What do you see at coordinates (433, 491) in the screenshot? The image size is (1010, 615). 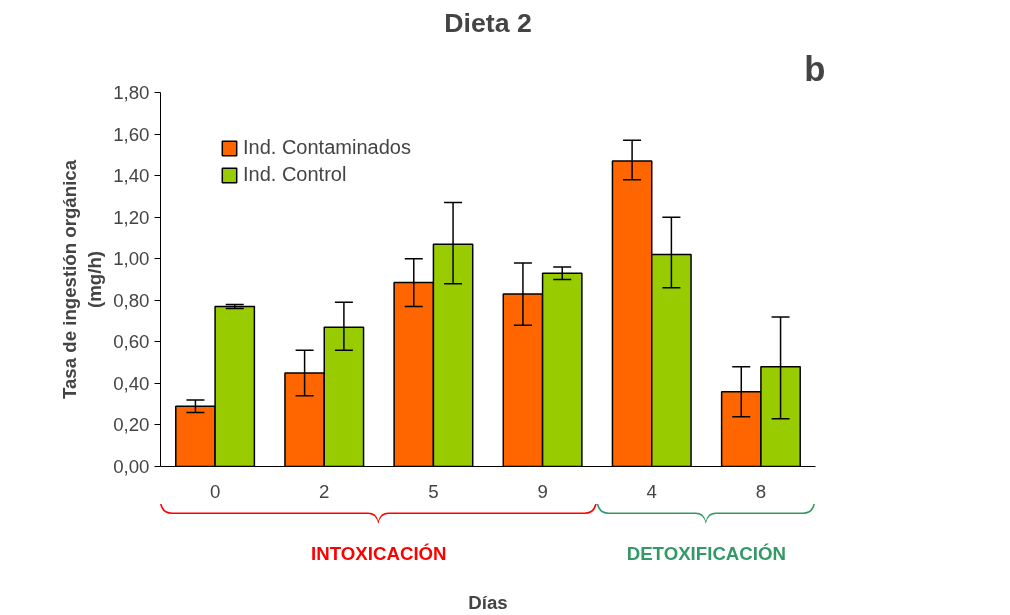 I see `x-tick-label: 5` at bounding box center [433, 491].